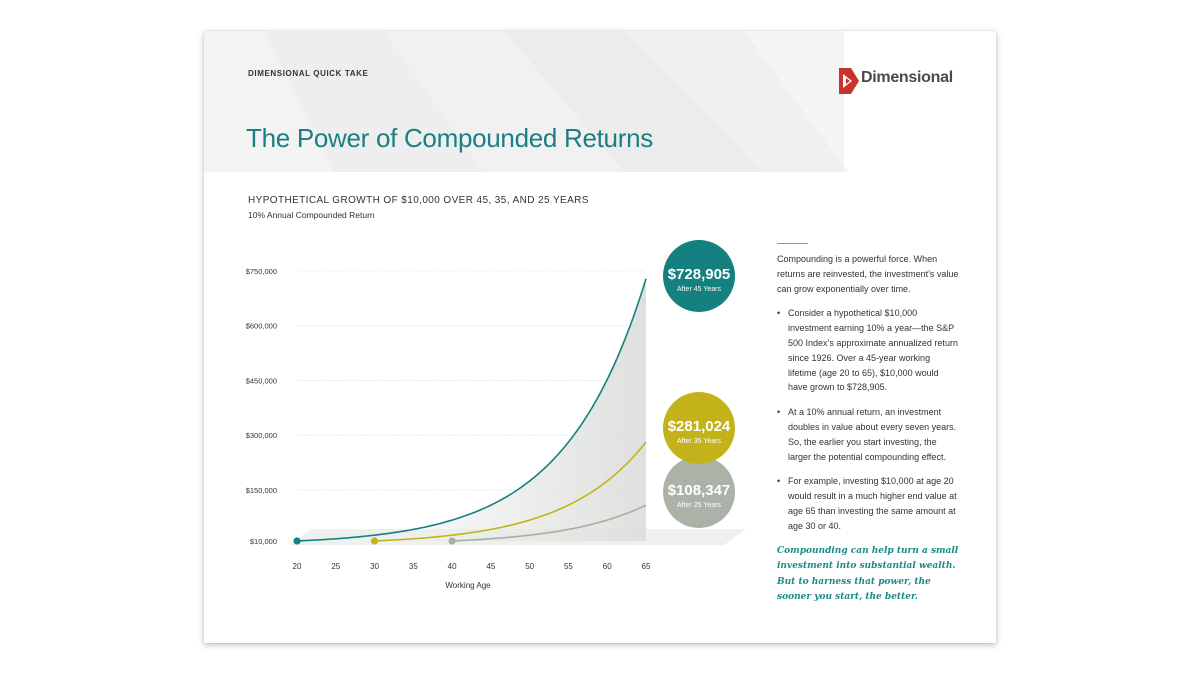 The width and height of the screenshot is (1200, 675). What do you see at coordinates (568, 566) in the screenshot?
I see `x-tick-label: 55` at bounding box center [568, 566].